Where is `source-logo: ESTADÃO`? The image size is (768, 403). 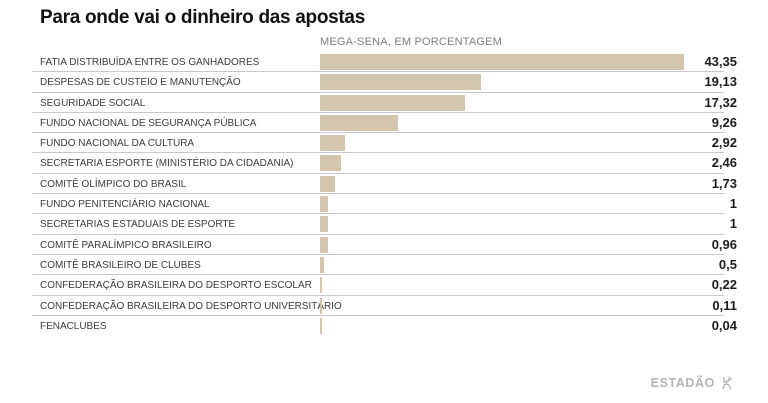
source-logo: ESTADÃO is located at coordinates (692, 383).